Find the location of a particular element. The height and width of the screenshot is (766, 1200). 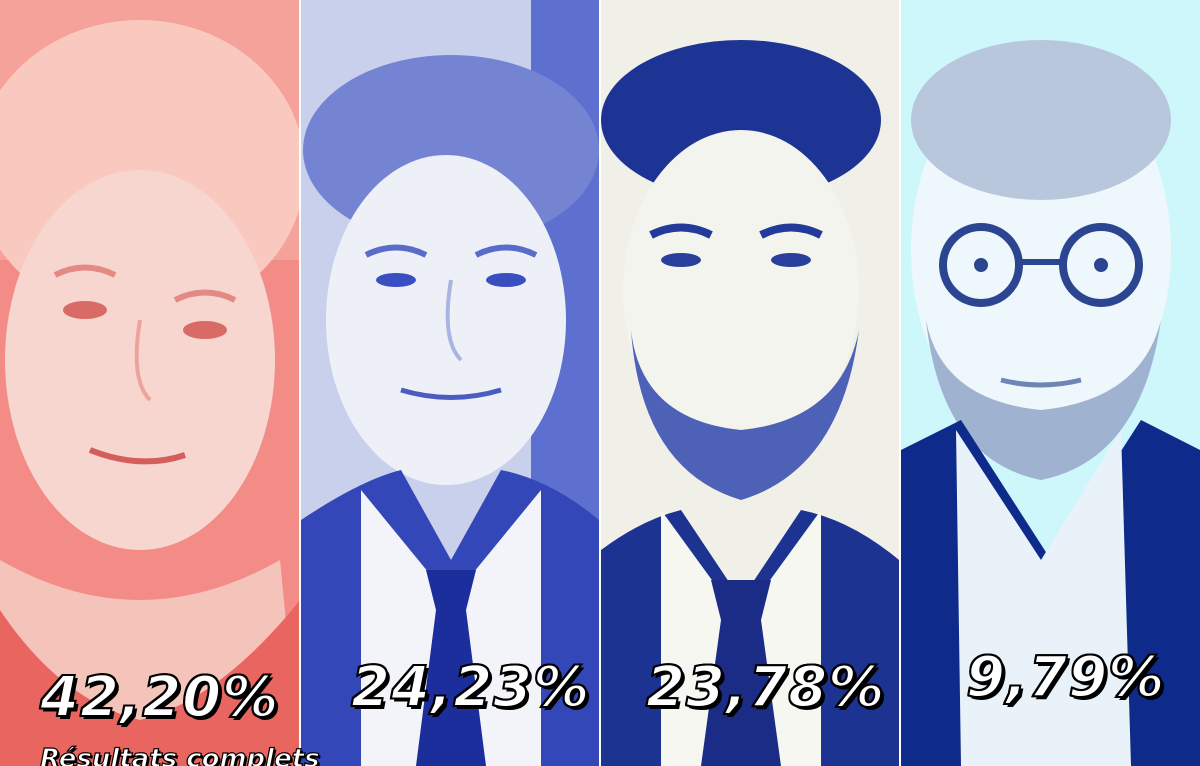

candidate-result-2: 24,23% is located at coordinates (470, 687).